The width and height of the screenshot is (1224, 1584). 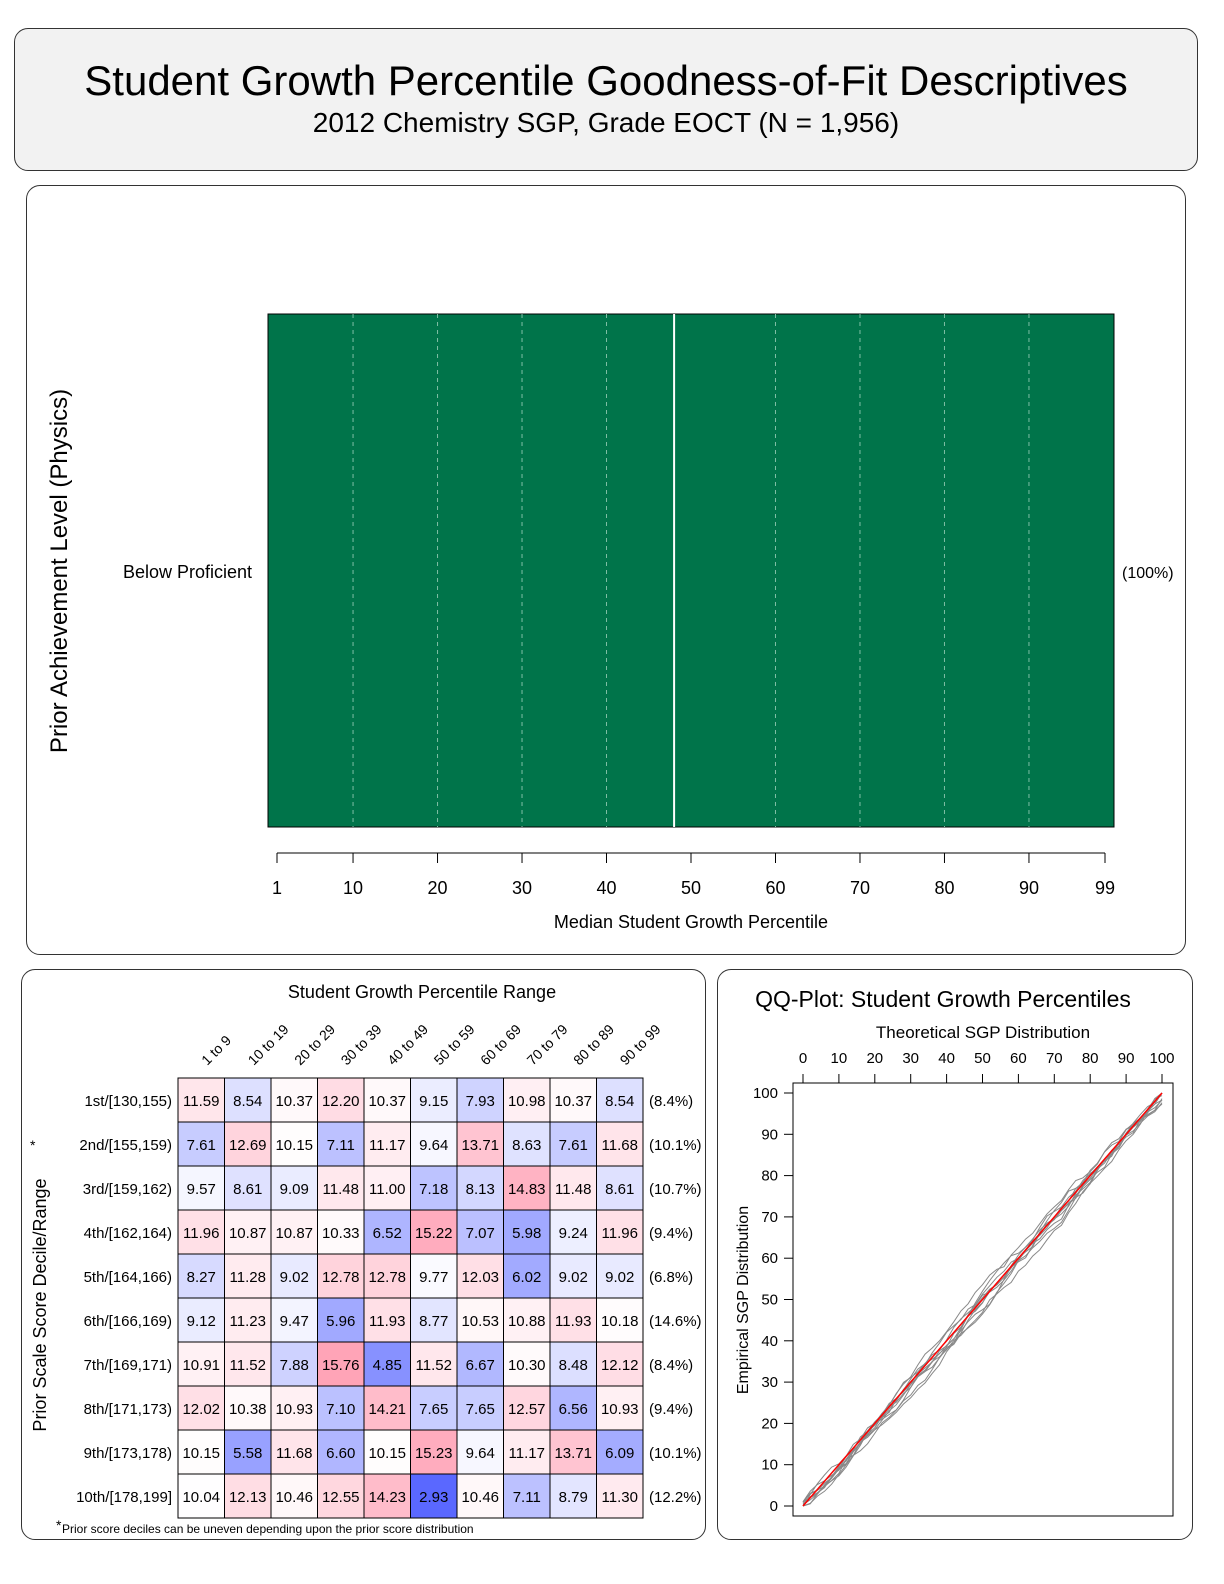 I want to click on qq-x-tick-label: 20, so click(x=874, y=1058).